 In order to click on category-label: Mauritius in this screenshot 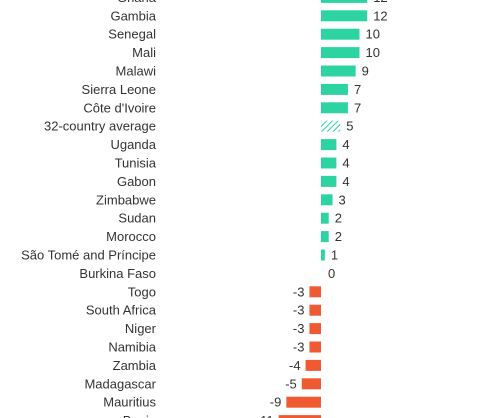, I will do `click(129, 402)`.